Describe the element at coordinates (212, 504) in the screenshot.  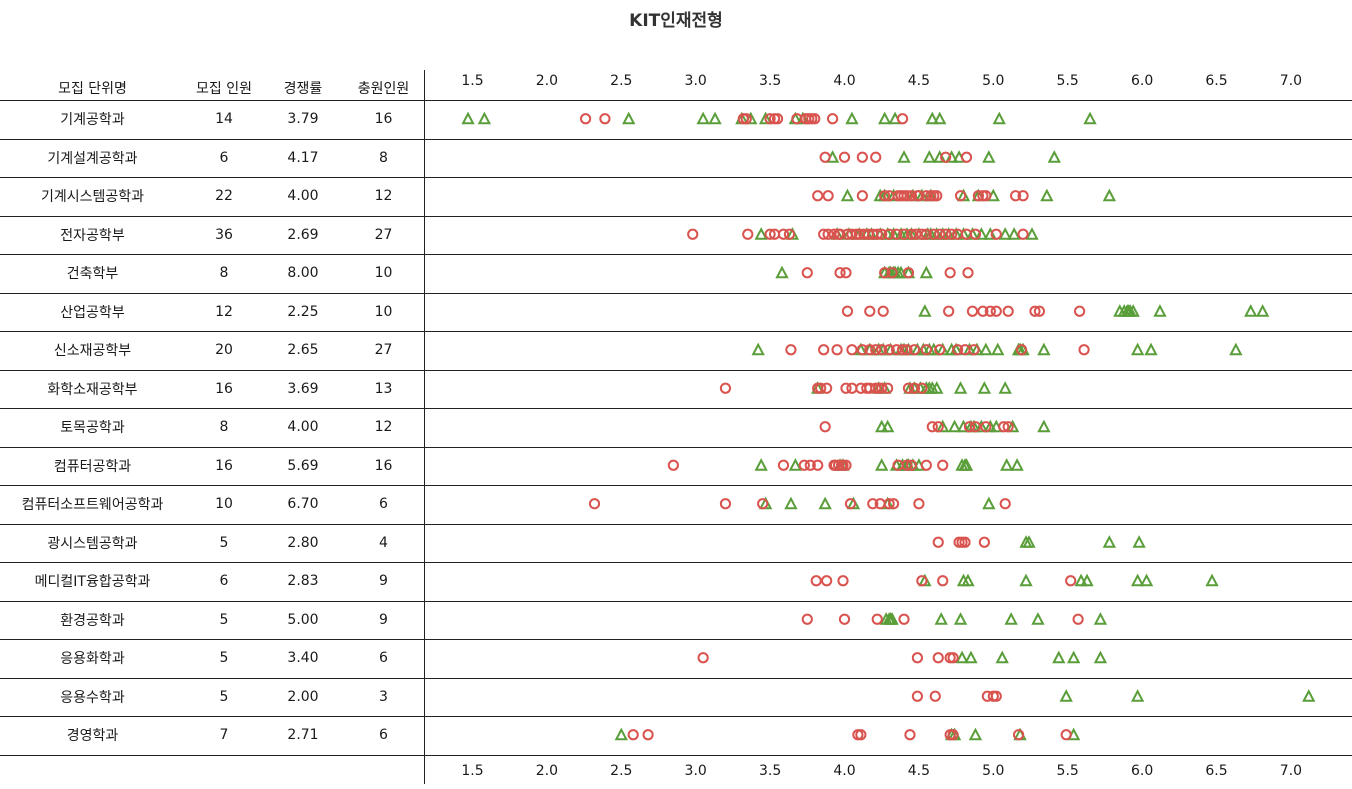
I see `table-row: 컴퓨터소프트웨어공학과 10 6.70 6` at that location.